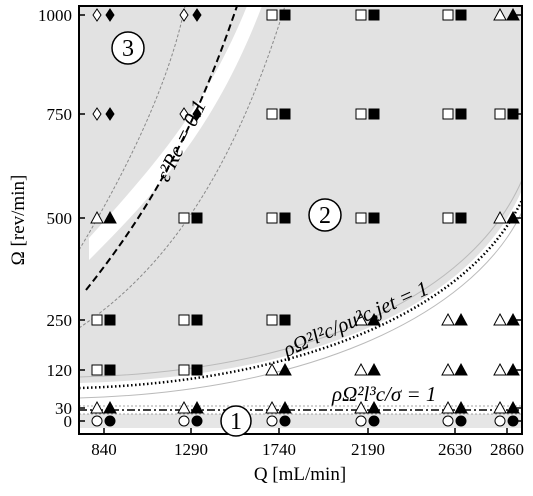 This screenshot has width=533, height=496. What do you see at coordinates (300, 474) in the screenshot?
I see `x-axis-label: Q [mL/min]` at bounding box center [300, 474].